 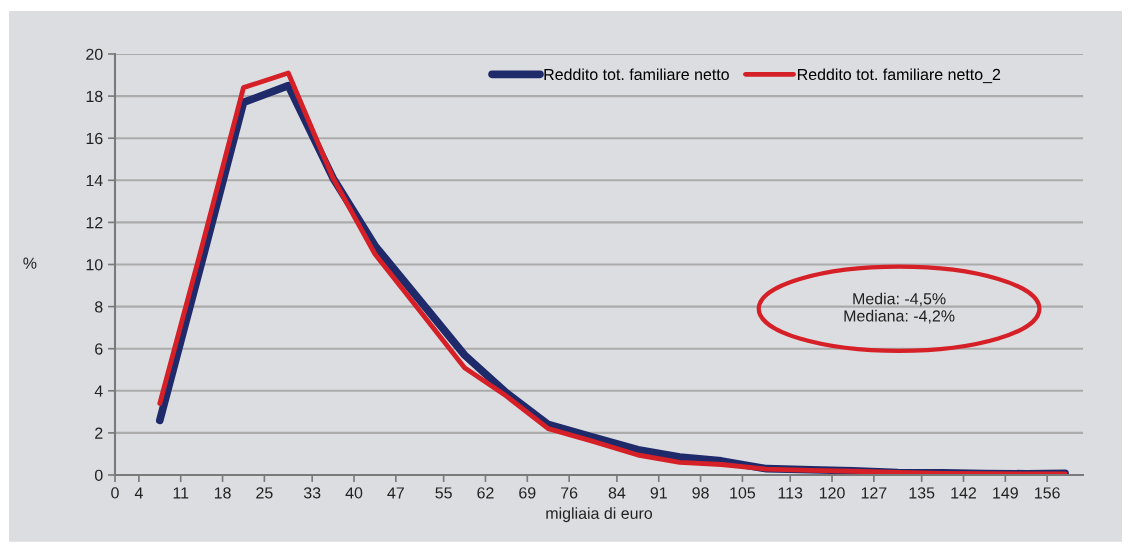 I want to click on x-tick-label: 76, so click(x=569, y=493).